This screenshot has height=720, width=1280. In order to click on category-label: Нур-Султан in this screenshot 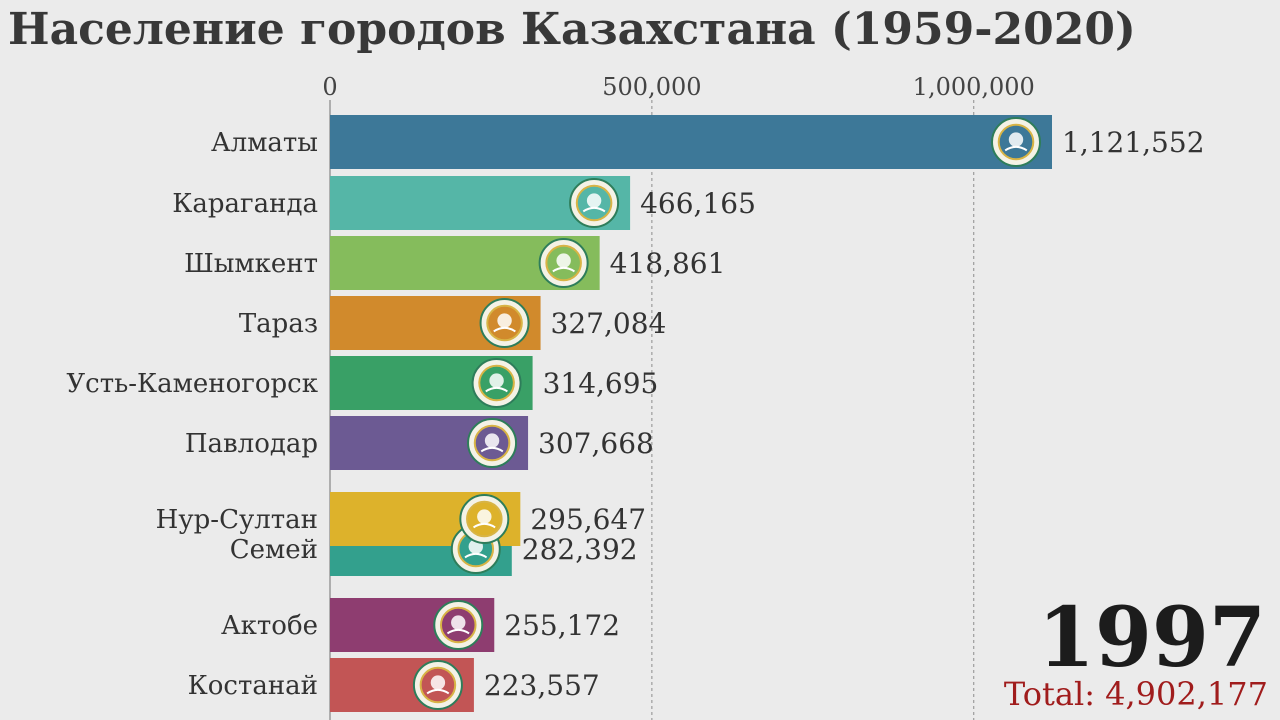, I will do `click(237, 520)`.